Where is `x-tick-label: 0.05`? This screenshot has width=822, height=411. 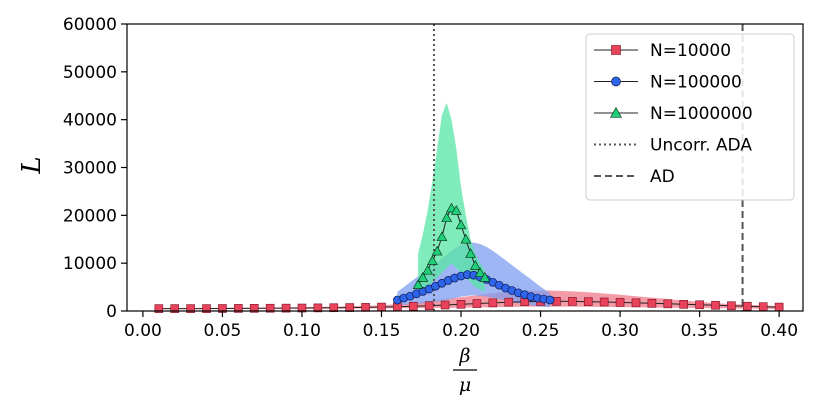 x-tick-label: 0.05 is located at coordinates (223, 331).